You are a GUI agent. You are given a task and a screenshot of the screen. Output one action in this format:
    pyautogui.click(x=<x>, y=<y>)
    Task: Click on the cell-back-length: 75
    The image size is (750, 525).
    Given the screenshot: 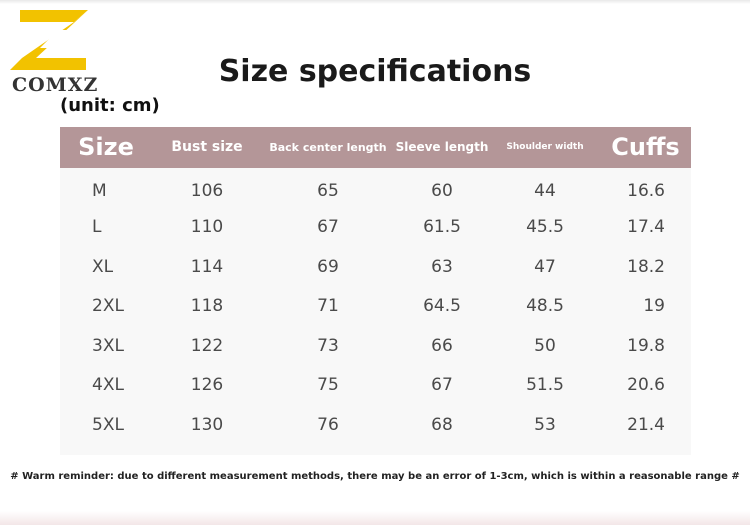 What is the action you would take?
    pyautogui.click(x=328, y=385)
    